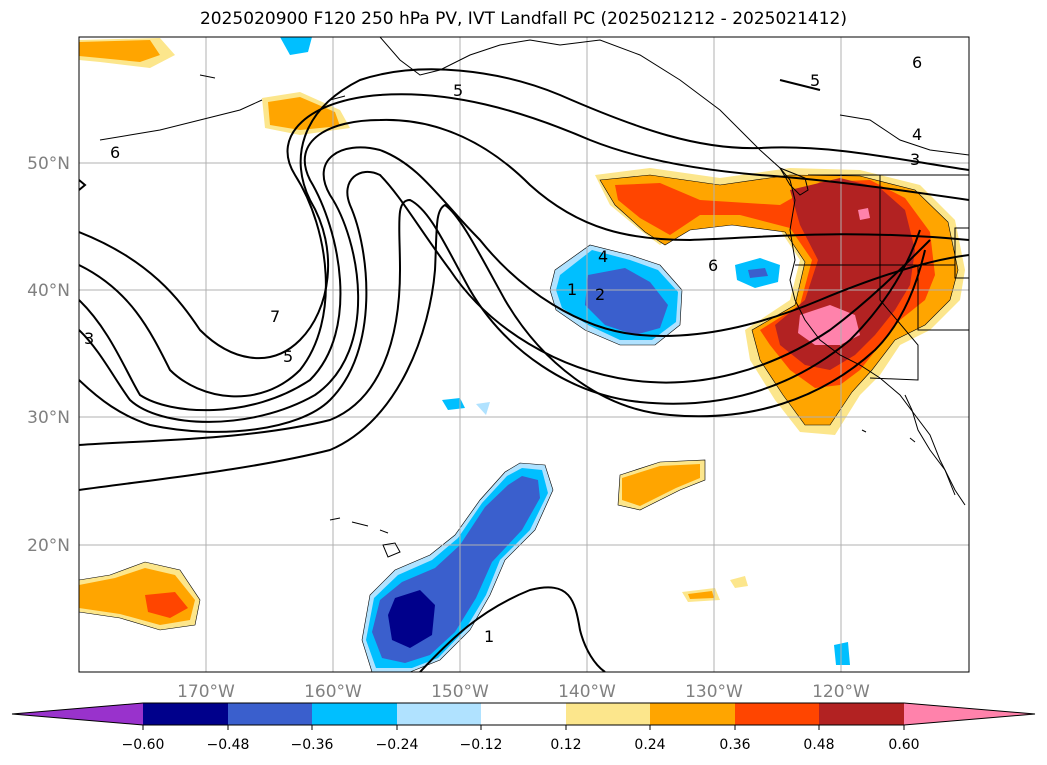 This screenshot has width=1047, height=765. I want to click on colorbar-tick-label: 0.36, so click(734, 745).